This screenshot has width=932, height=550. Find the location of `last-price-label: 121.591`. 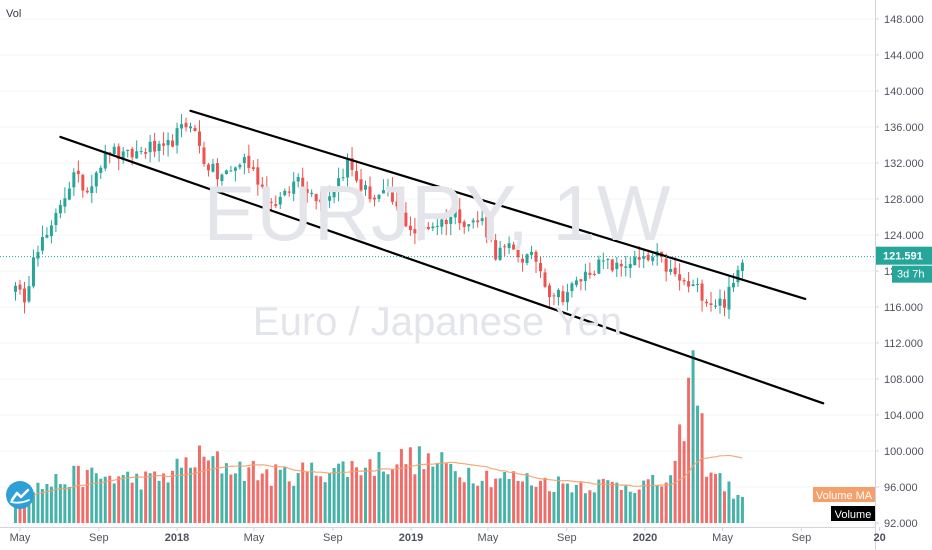

last-price-label: 121.591 is located at coordinates (903, 257).